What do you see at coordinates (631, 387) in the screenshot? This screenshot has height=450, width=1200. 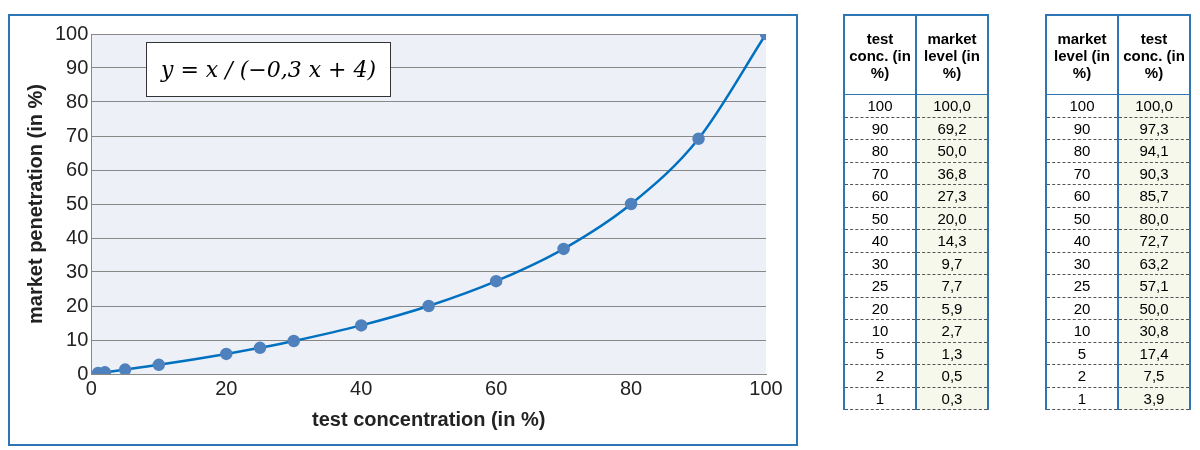 I see `x-tick-label: 80` at bounding box center [631, 387].